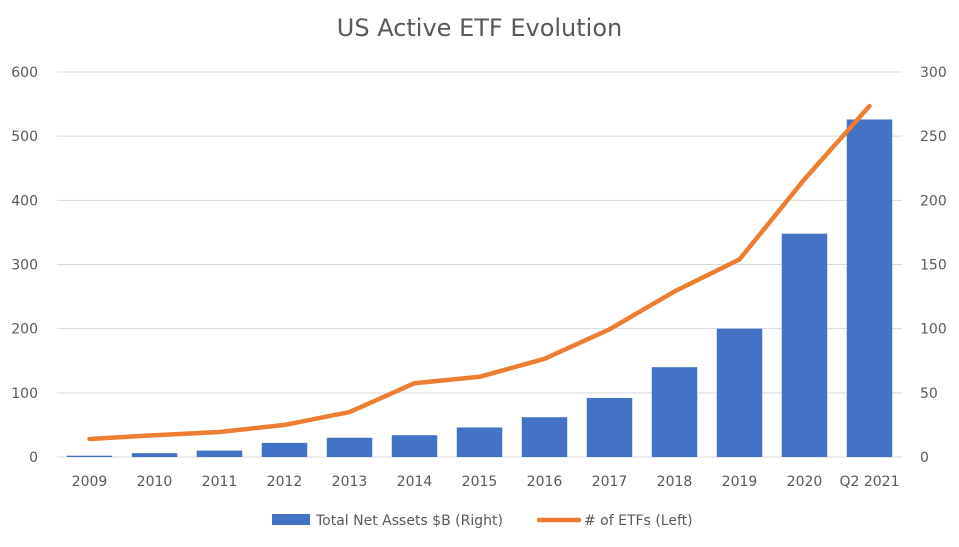 The width and height of the screenshot is (959, 547). Describe the element at coordinates (24, 394) in the screenshot. I see `left-tick-label: 100` at that location.